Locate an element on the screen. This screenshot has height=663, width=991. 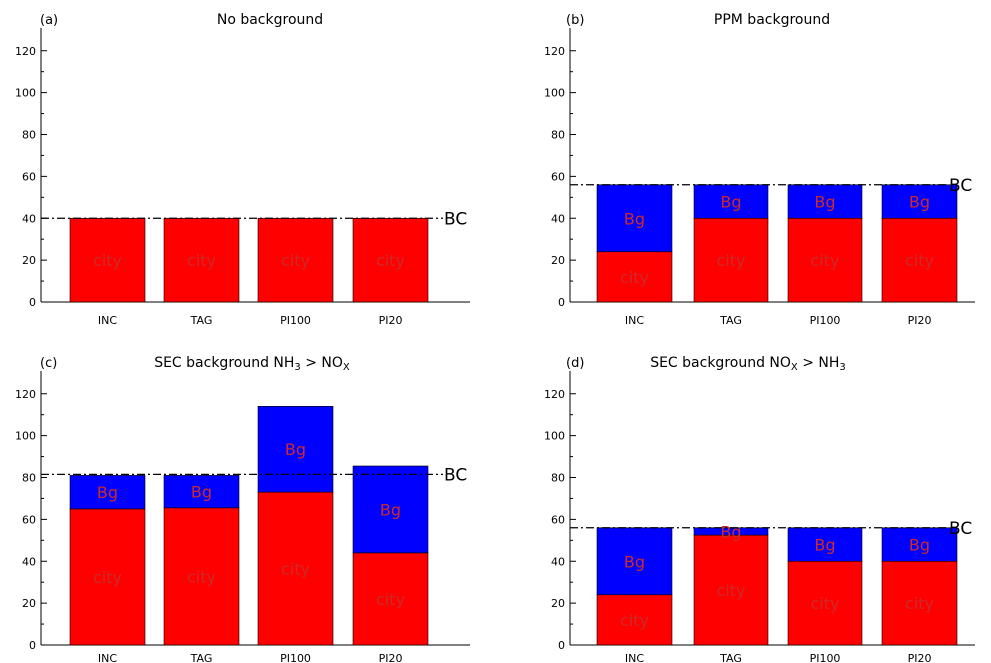
title-subscript: X is located at coordinates (346, 367).